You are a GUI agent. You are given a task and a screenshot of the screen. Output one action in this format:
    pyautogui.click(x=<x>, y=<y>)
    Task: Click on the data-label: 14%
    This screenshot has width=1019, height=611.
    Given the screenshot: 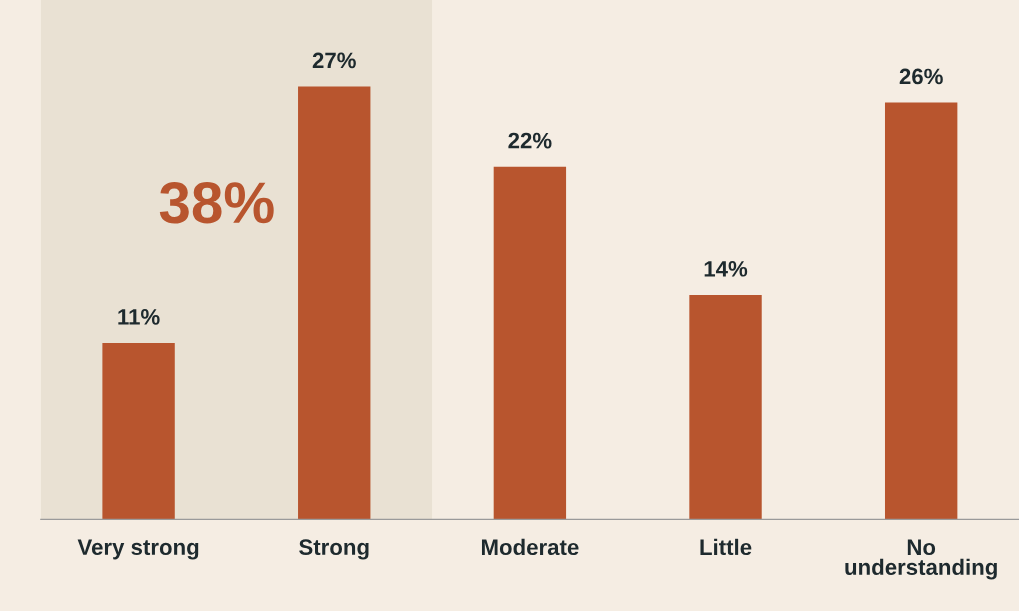 What is the action you would take?
    pyautogui.click(x=726, y=268)
    